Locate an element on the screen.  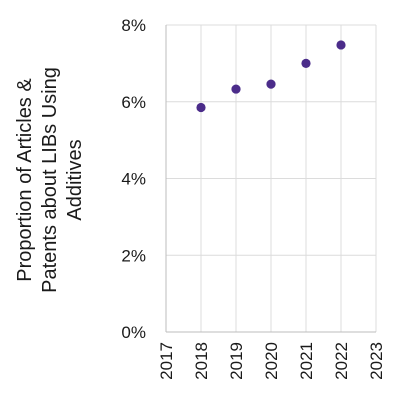
x-tick-label: 2017 is located at coordinates (166, 361).